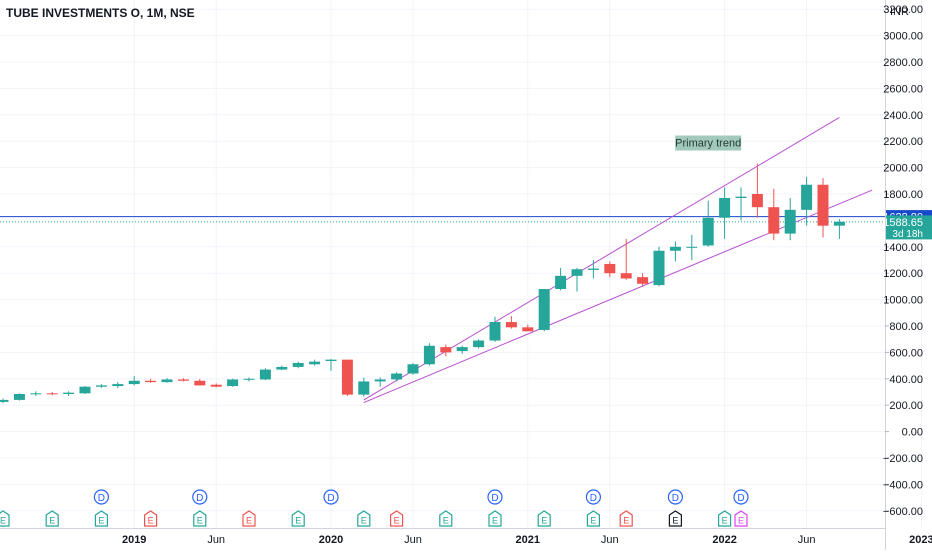 The image size is (932, 555). I want to click on y-tick-label: 400.00, so click(906, 380).